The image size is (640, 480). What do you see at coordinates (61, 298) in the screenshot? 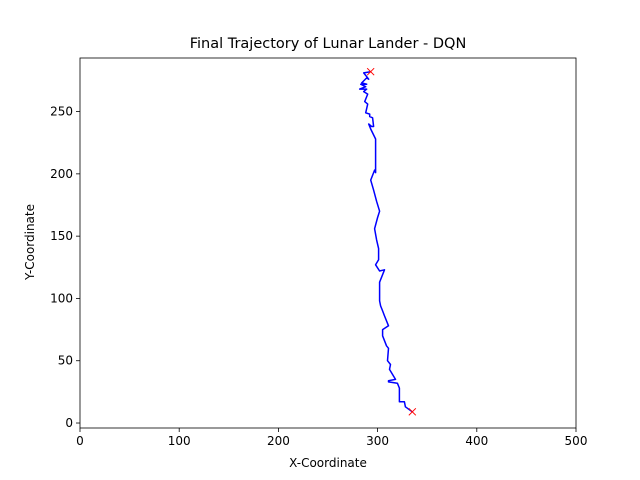
I see `y-tick-label: 100` at bounding box center [61, 298].